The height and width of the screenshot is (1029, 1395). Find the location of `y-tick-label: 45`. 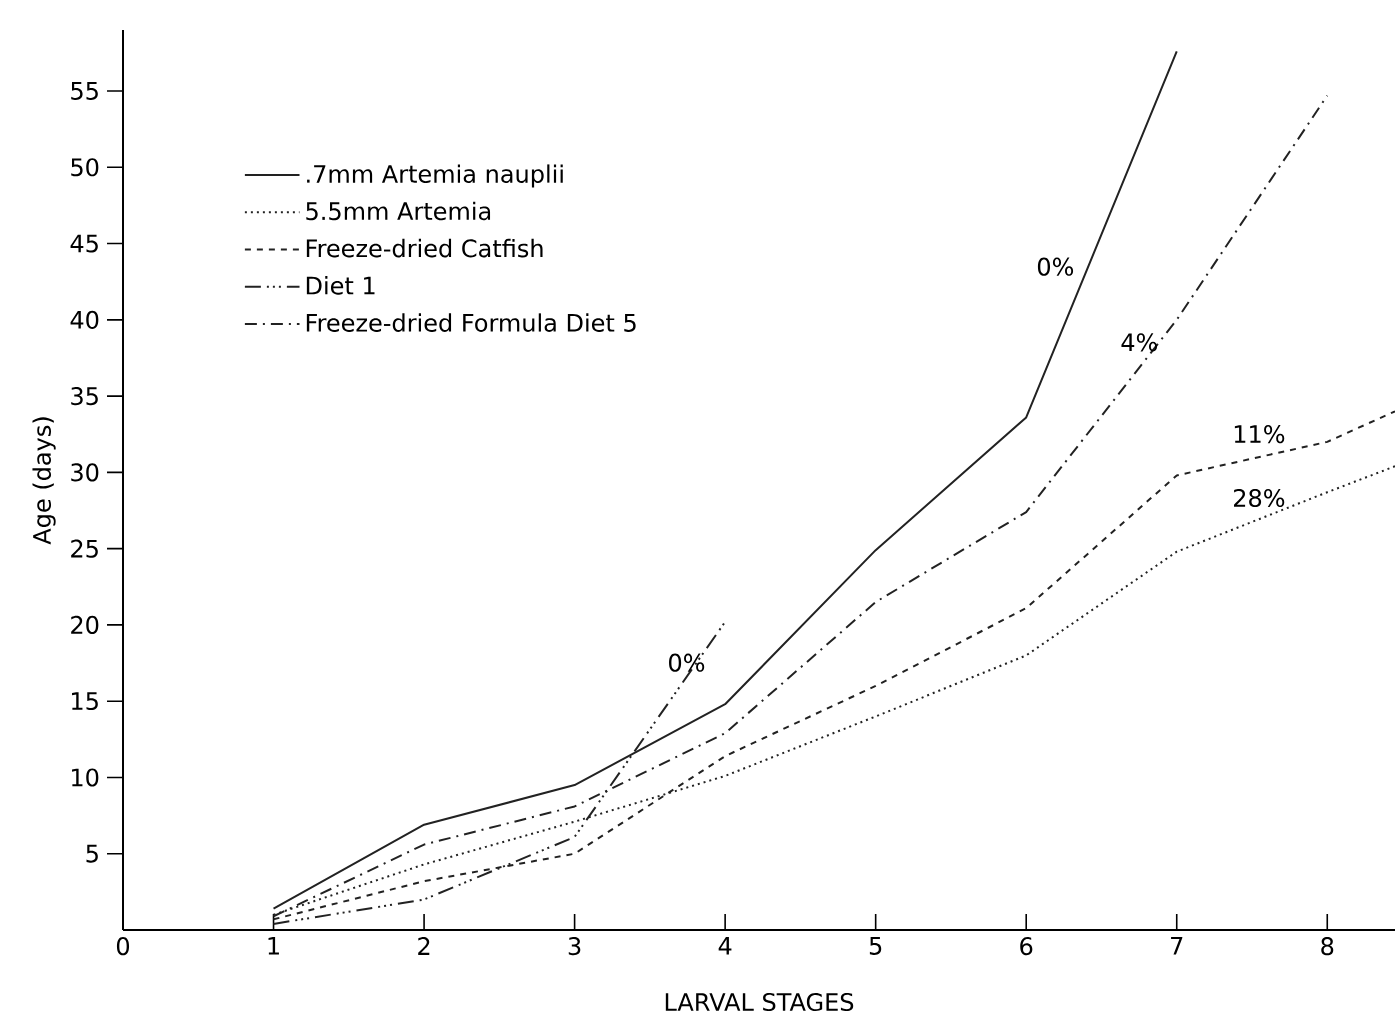

y-tick-label: 45 is located at coordinates (84, 243).